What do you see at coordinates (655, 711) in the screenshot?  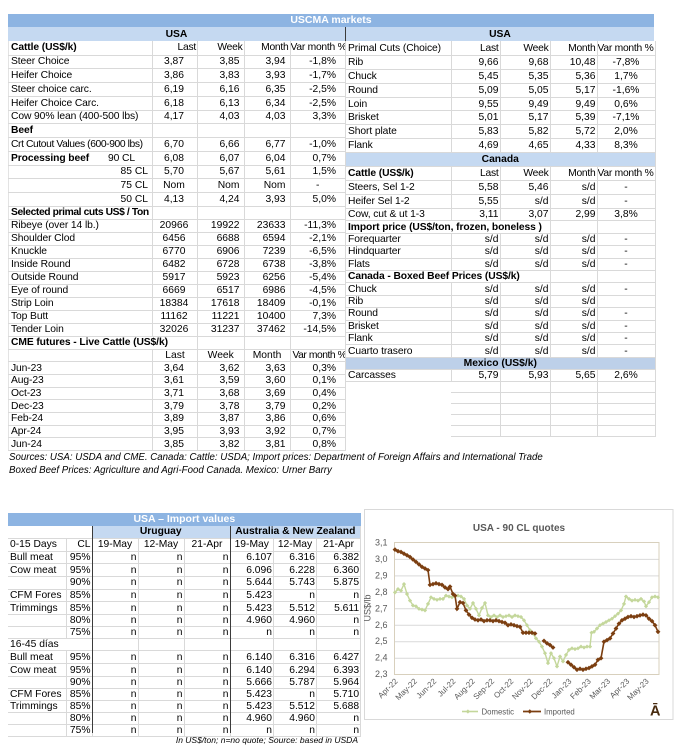 I see `svg-text: Ā` at bounding box center [655, 711].